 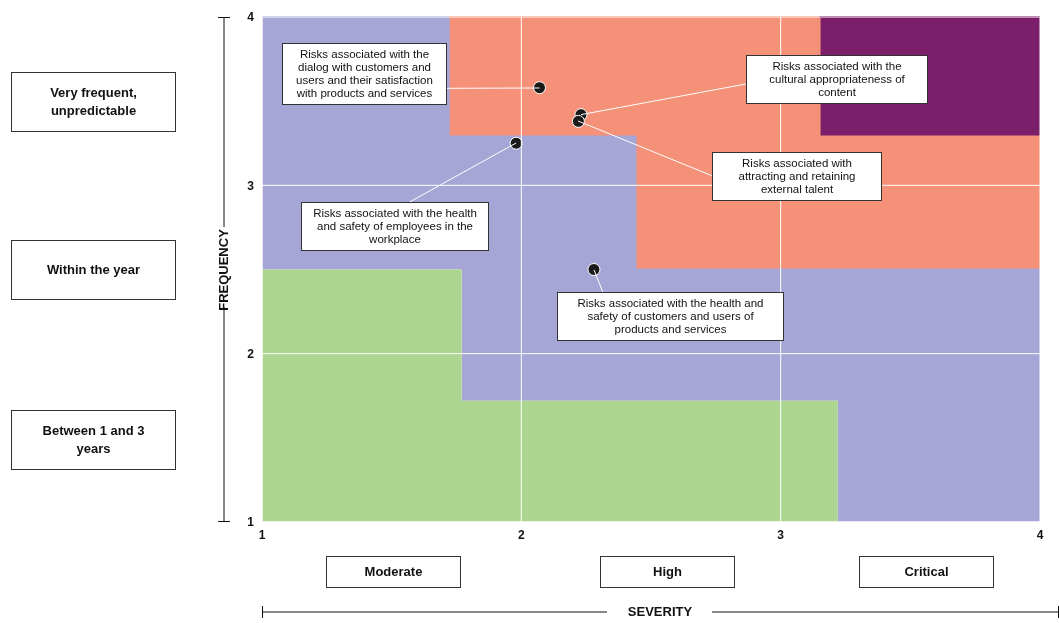 What do you see at coordinates (926, 572) in the screenshot?
I see `text: Critical` at bounding box center [926, 572].